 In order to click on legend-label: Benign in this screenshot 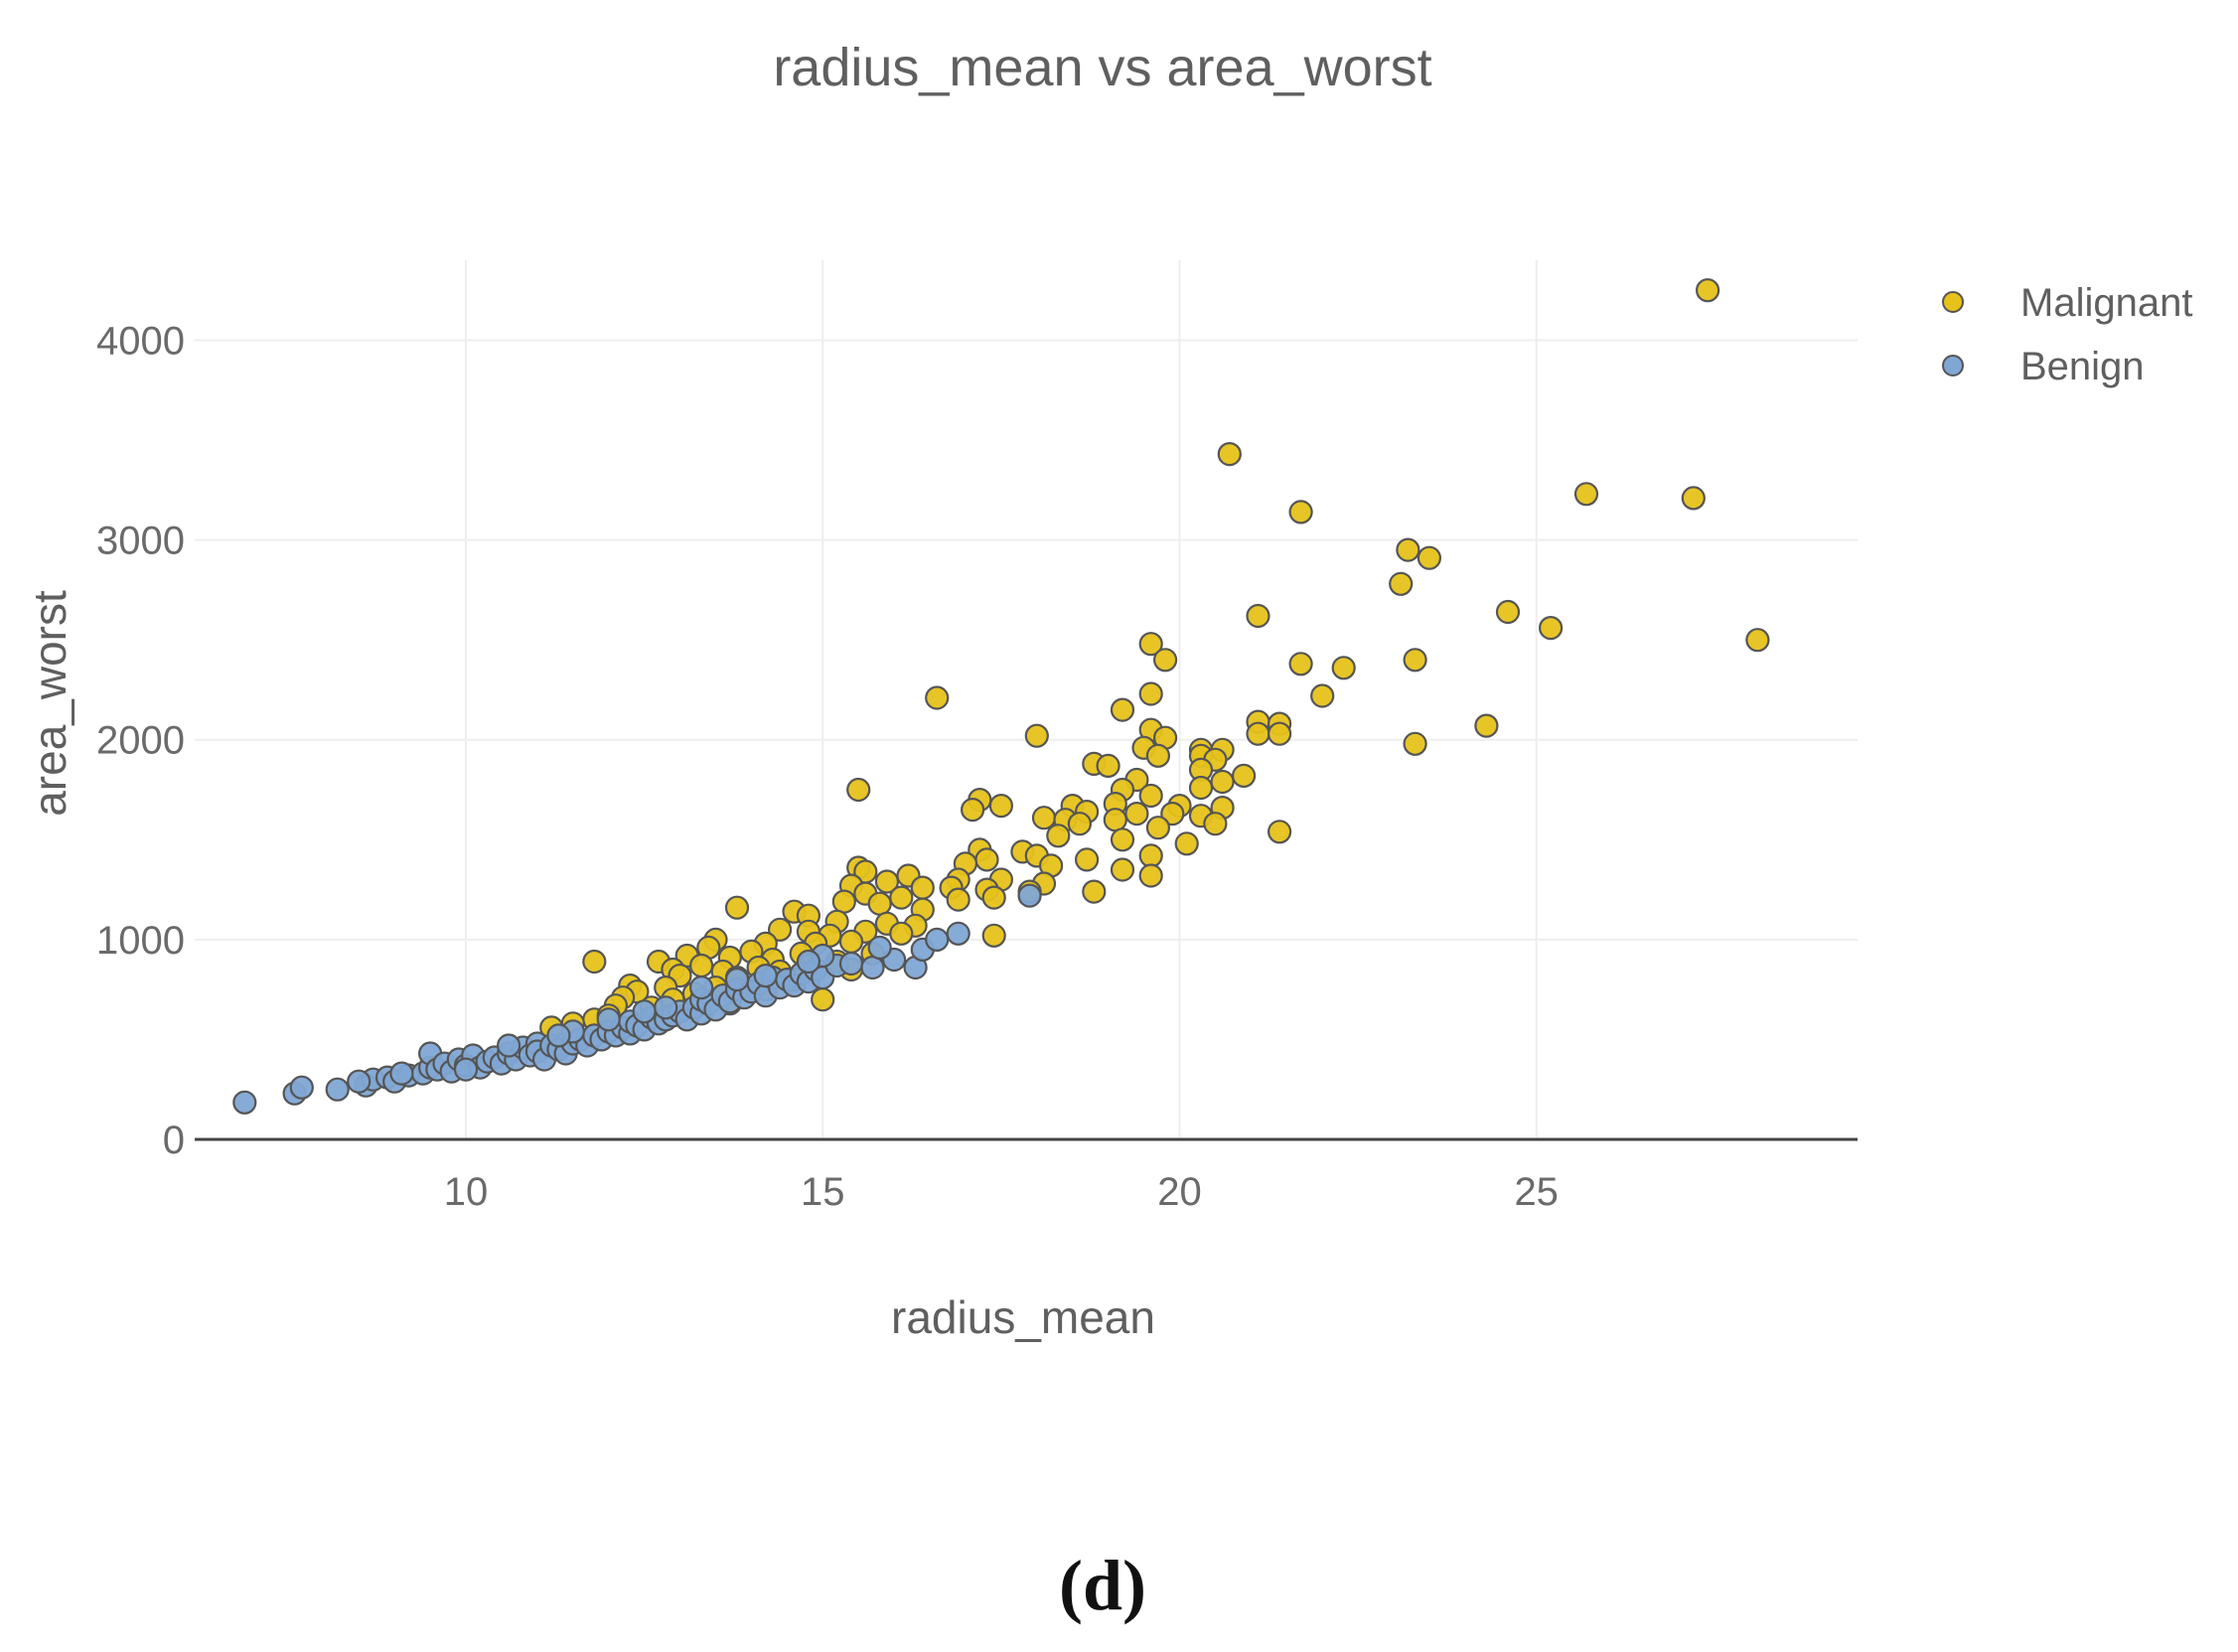, I will do `click(2082, 366)`.